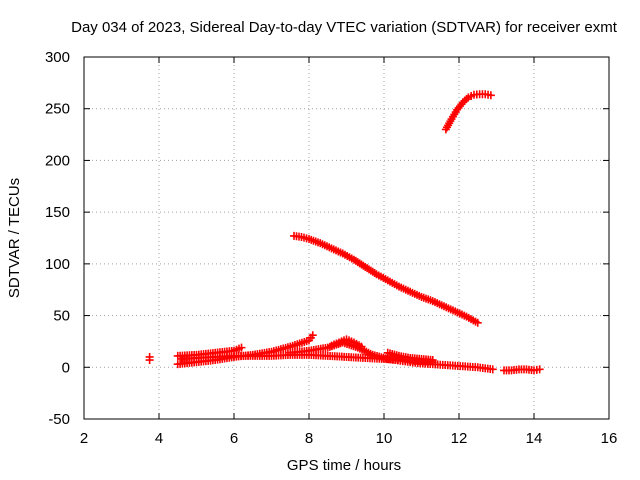 This screenshot has height=480, width=640. Describe the element at coordinates (534, 438) in the screenshot. I see `x-tick-label: 14` at that location.